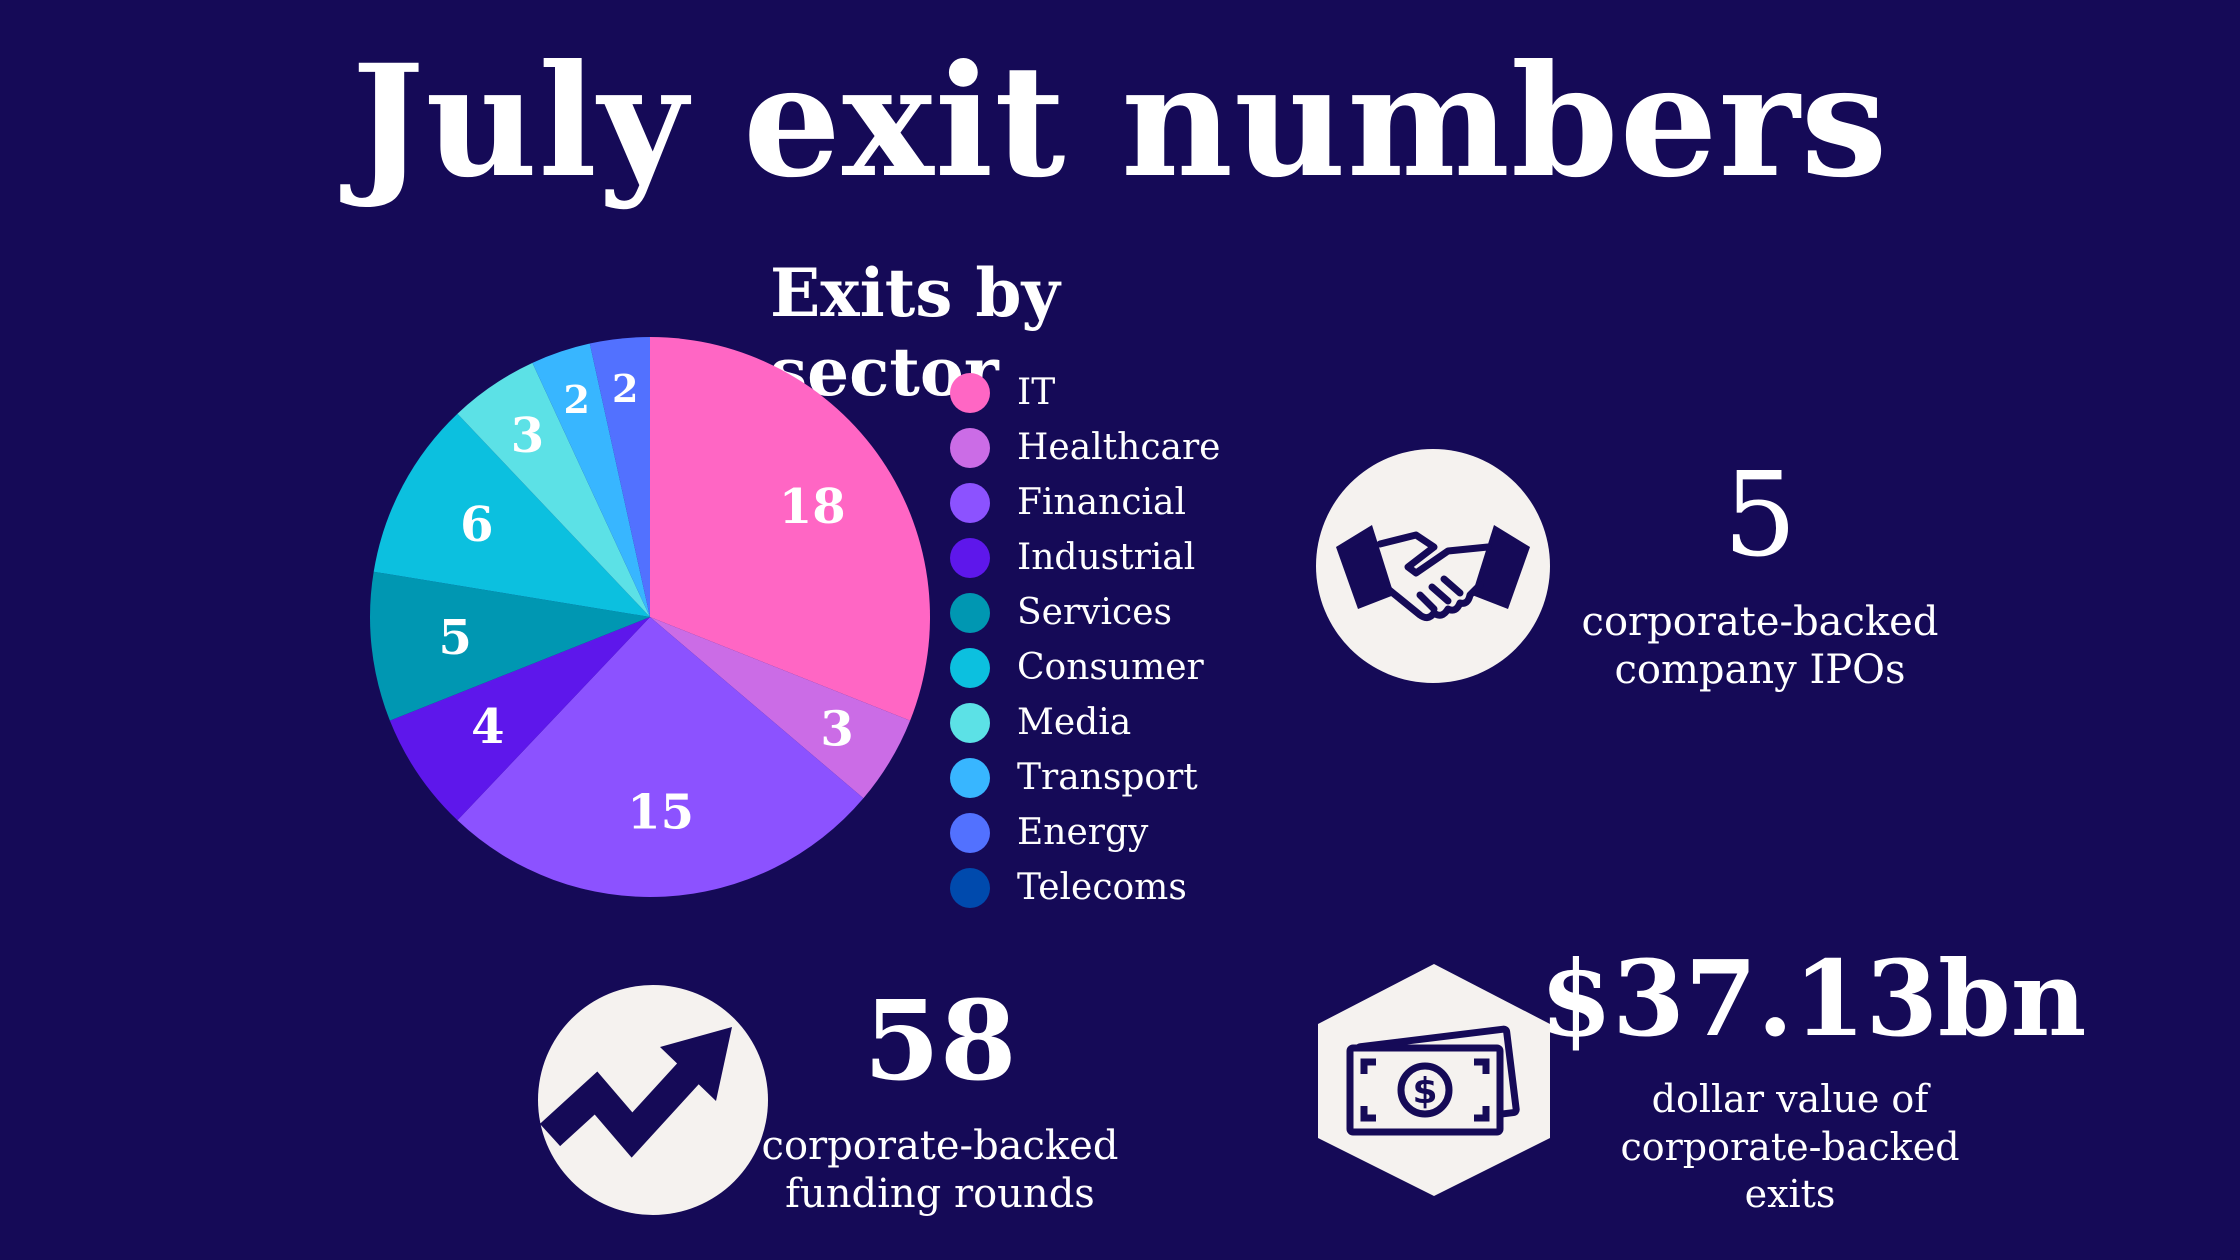  I want to click on handshake-icon-badge, so click(1433, 566).